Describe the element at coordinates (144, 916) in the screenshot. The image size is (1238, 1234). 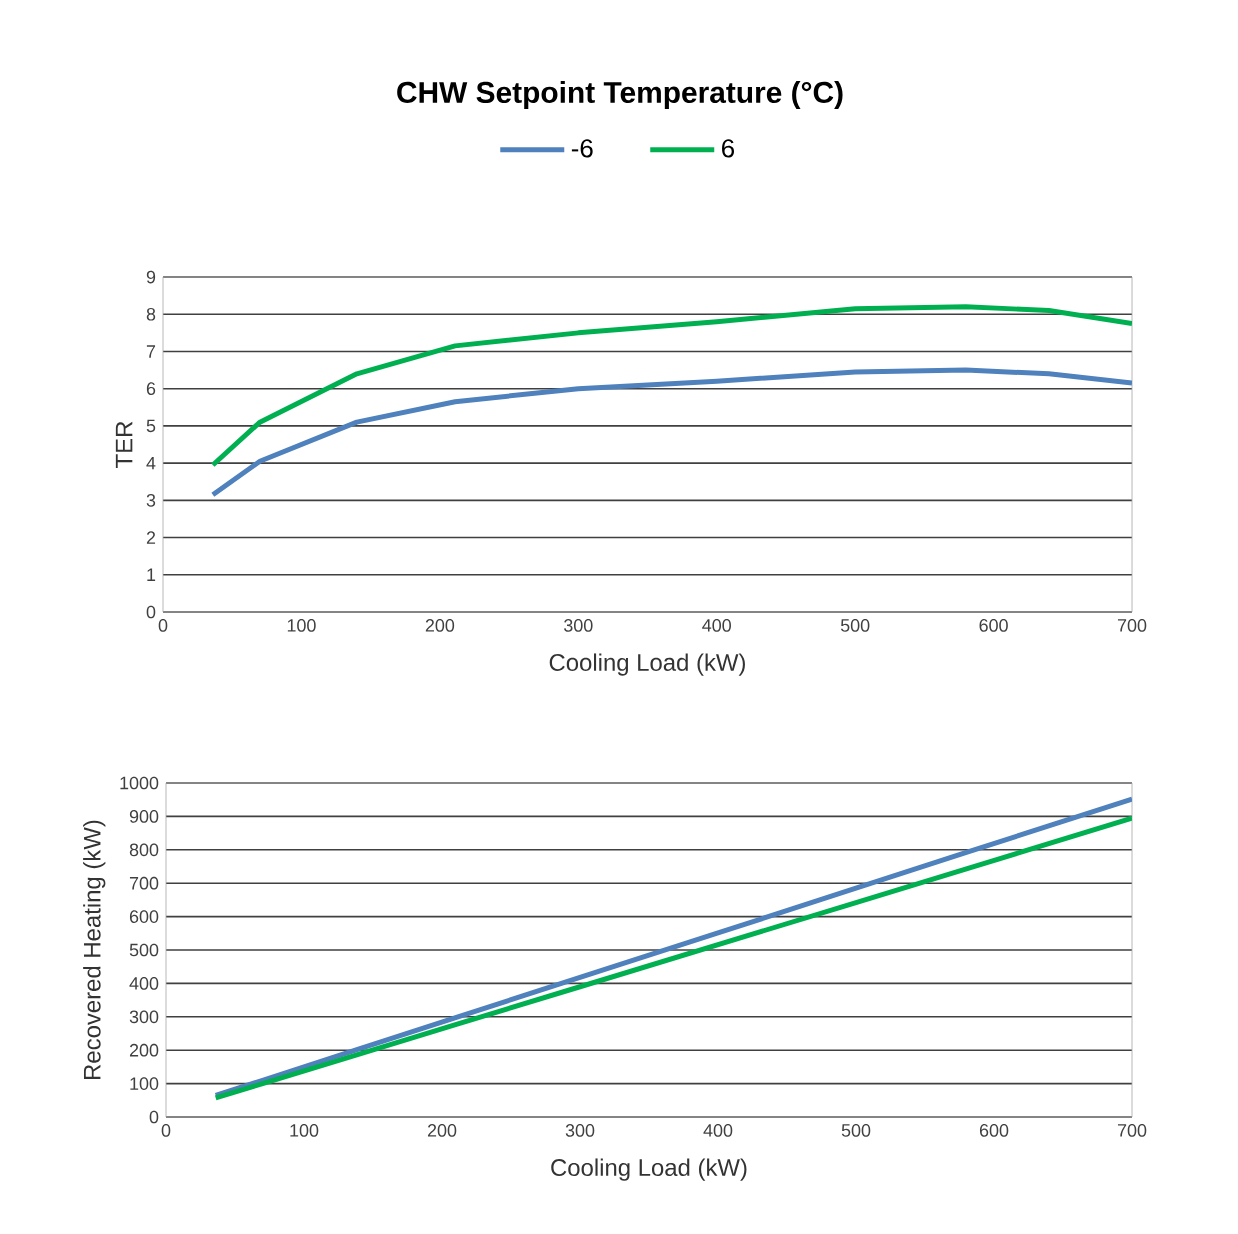
I see `y-tick-label: 600` at that location.